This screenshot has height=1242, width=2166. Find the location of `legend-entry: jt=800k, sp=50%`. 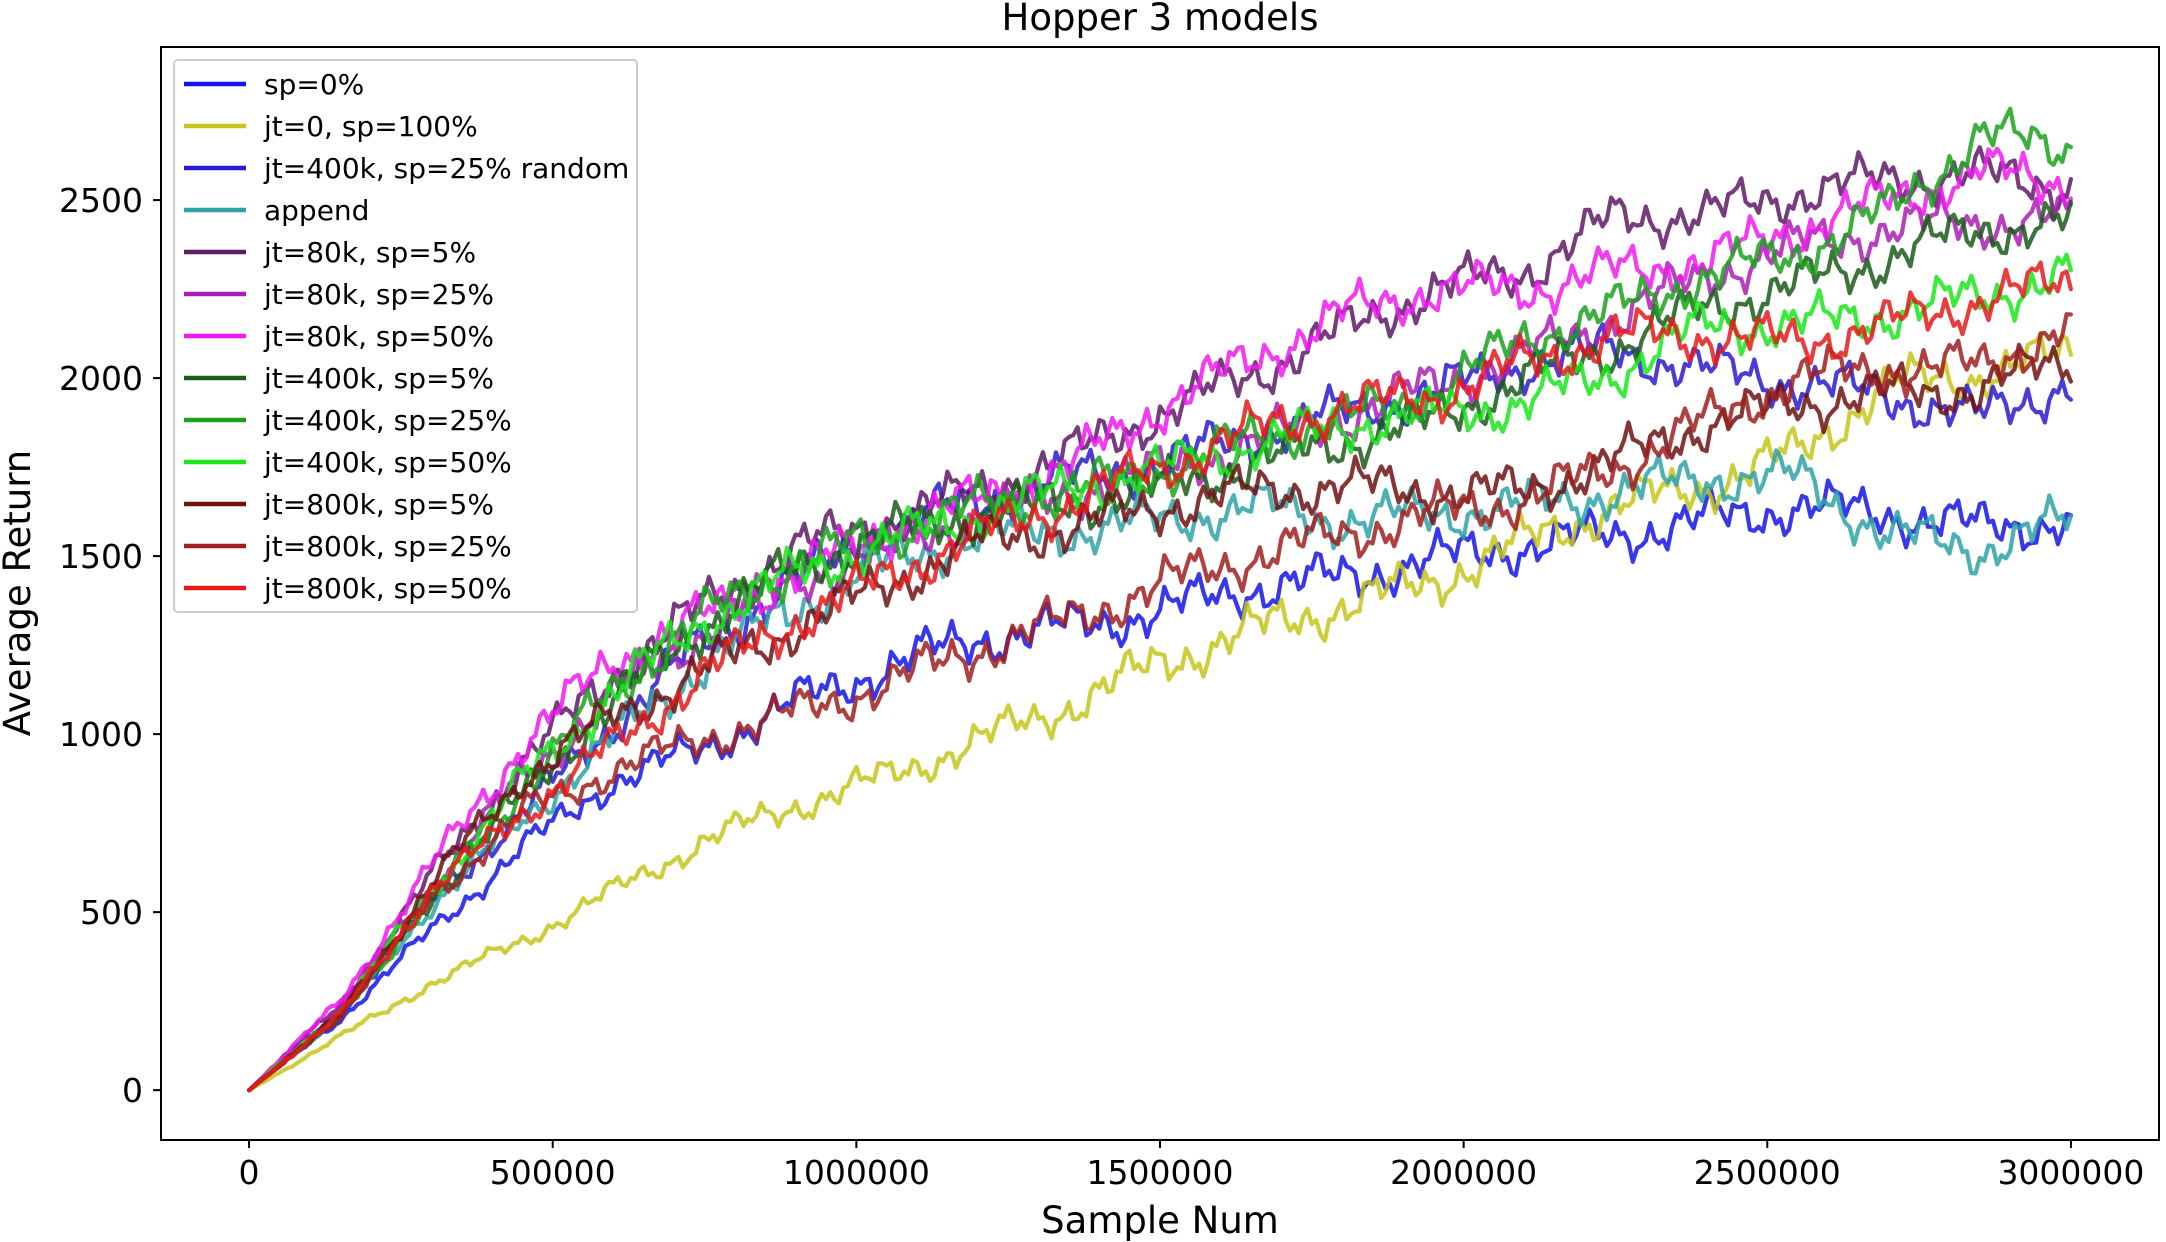

legend-entry: jt=800k, sp=50% is located at coordinates (387, 588).